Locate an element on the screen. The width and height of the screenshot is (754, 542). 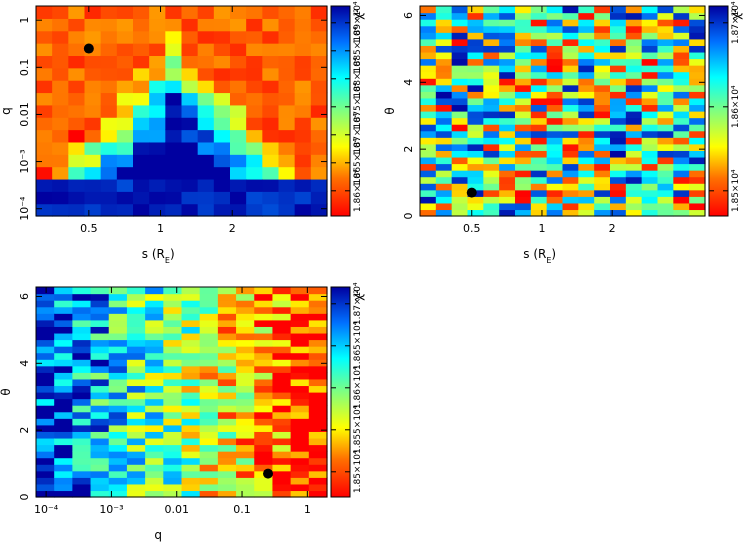
colorbar is located at coordinates (340, 111).